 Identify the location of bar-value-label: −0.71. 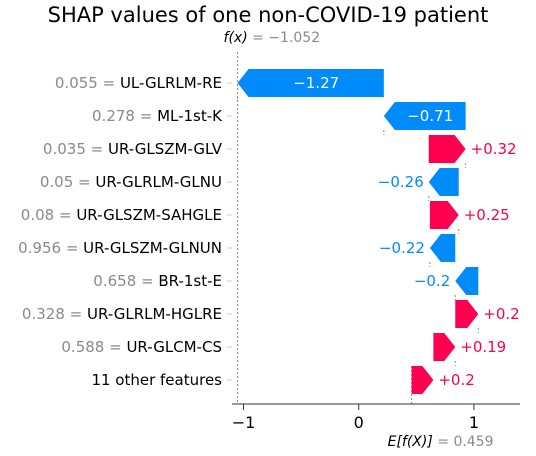
(430, 116).